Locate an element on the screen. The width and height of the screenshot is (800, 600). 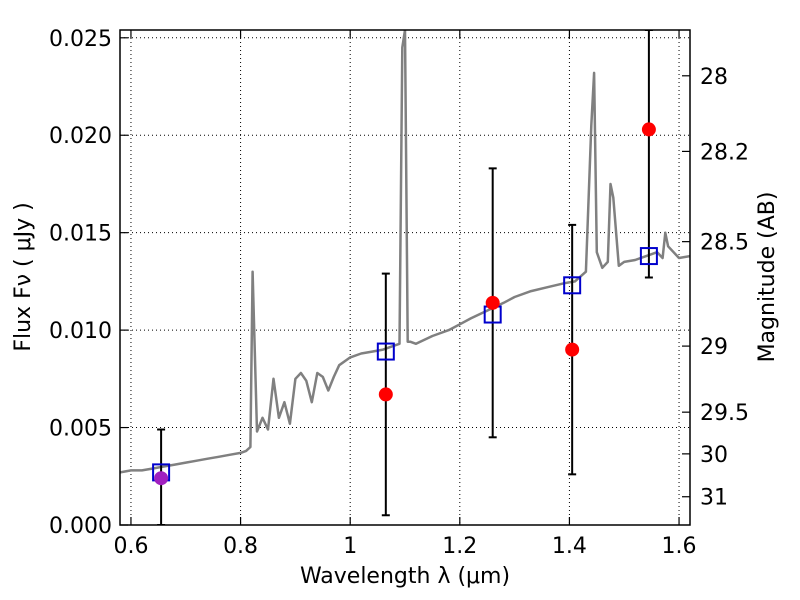
y-tick-label: 0.025 is located at coordinates (80, 39).